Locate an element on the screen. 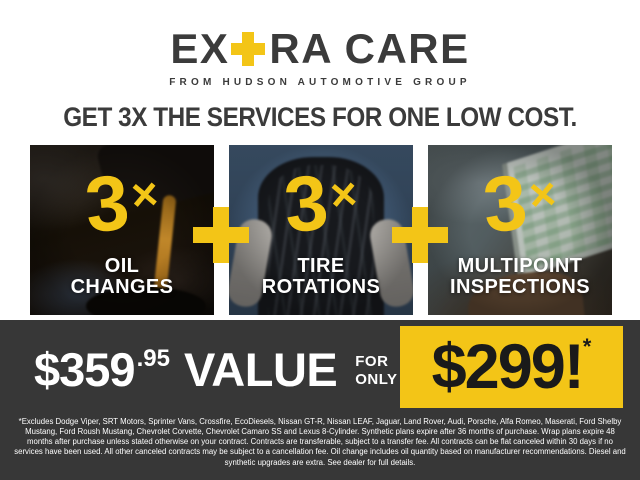 The image size is (640, 480). service-label-oil-changes: OIL CHANGES is located at coordinates (122, 276).